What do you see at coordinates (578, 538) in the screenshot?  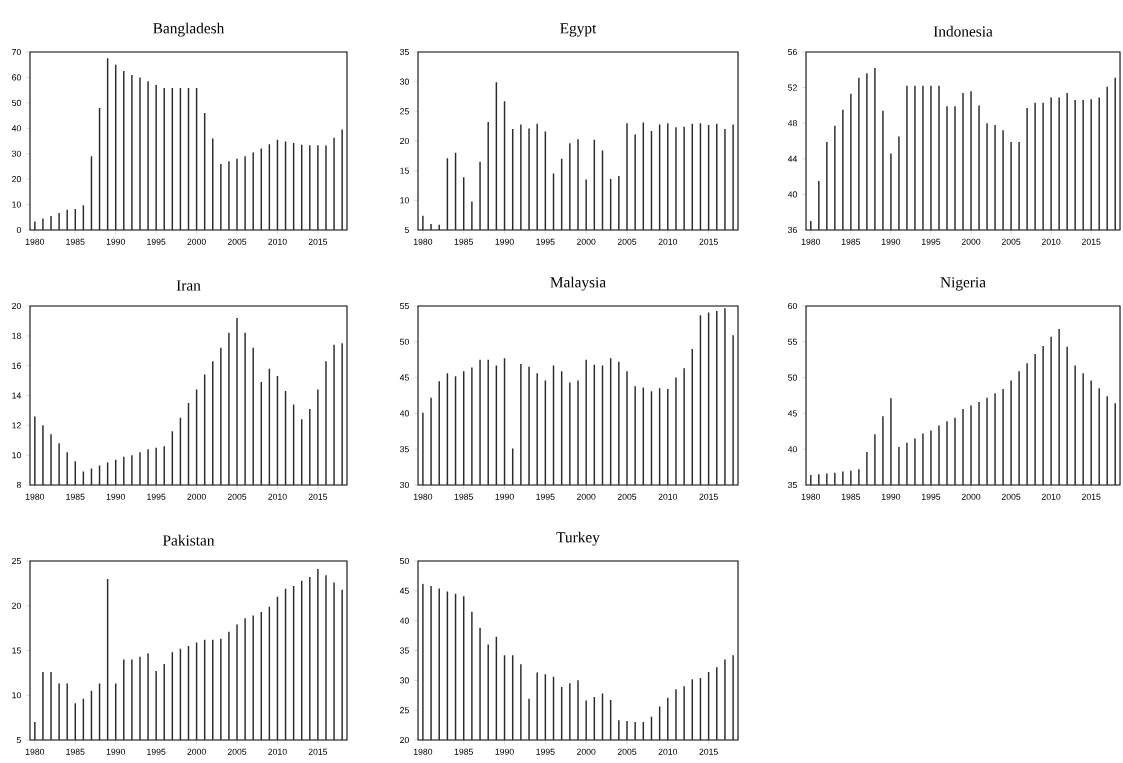 I see `chart-title: Turkey` at bounding box center [578, 538].